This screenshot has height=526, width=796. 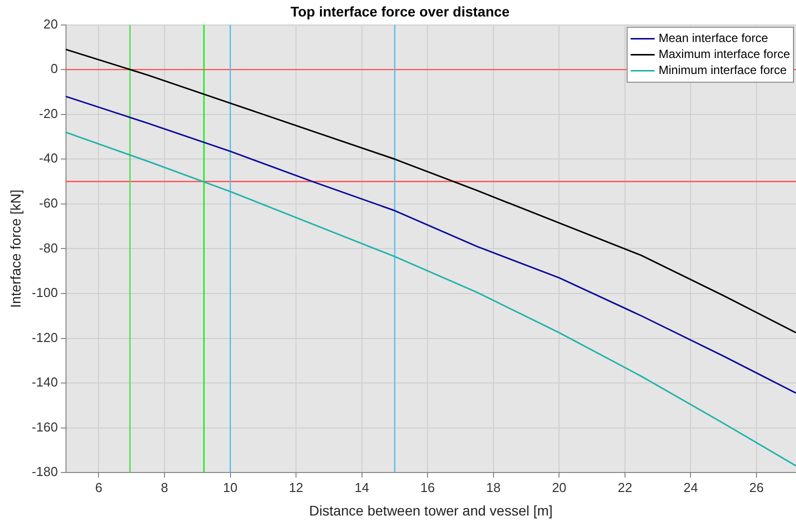 What do you see at coordinates (713, 38) in the screenshot?
I see `legend-label: Mean interface force` at bounding box center [713, 38].